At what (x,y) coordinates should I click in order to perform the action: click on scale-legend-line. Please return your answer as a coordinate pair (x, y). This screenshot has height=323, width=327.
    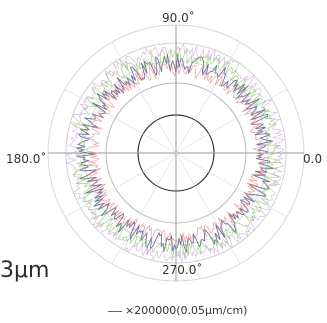
    Looking at the image, I should click on (115, 311).